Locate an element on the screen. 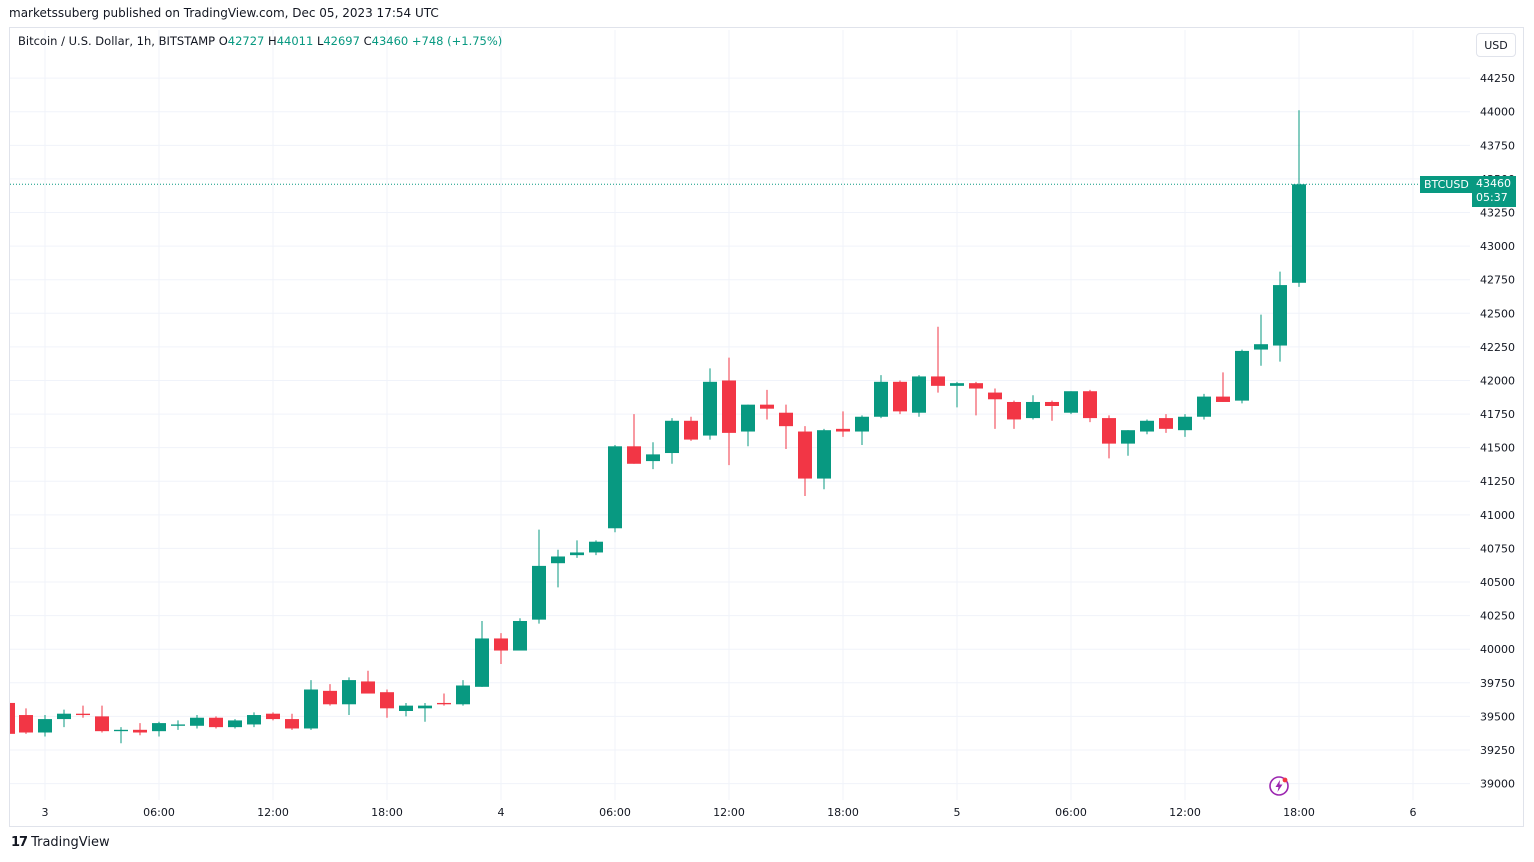 The image size is (1534, 862). price-tick-label: 40000 is located at coordinates (1497, 649).